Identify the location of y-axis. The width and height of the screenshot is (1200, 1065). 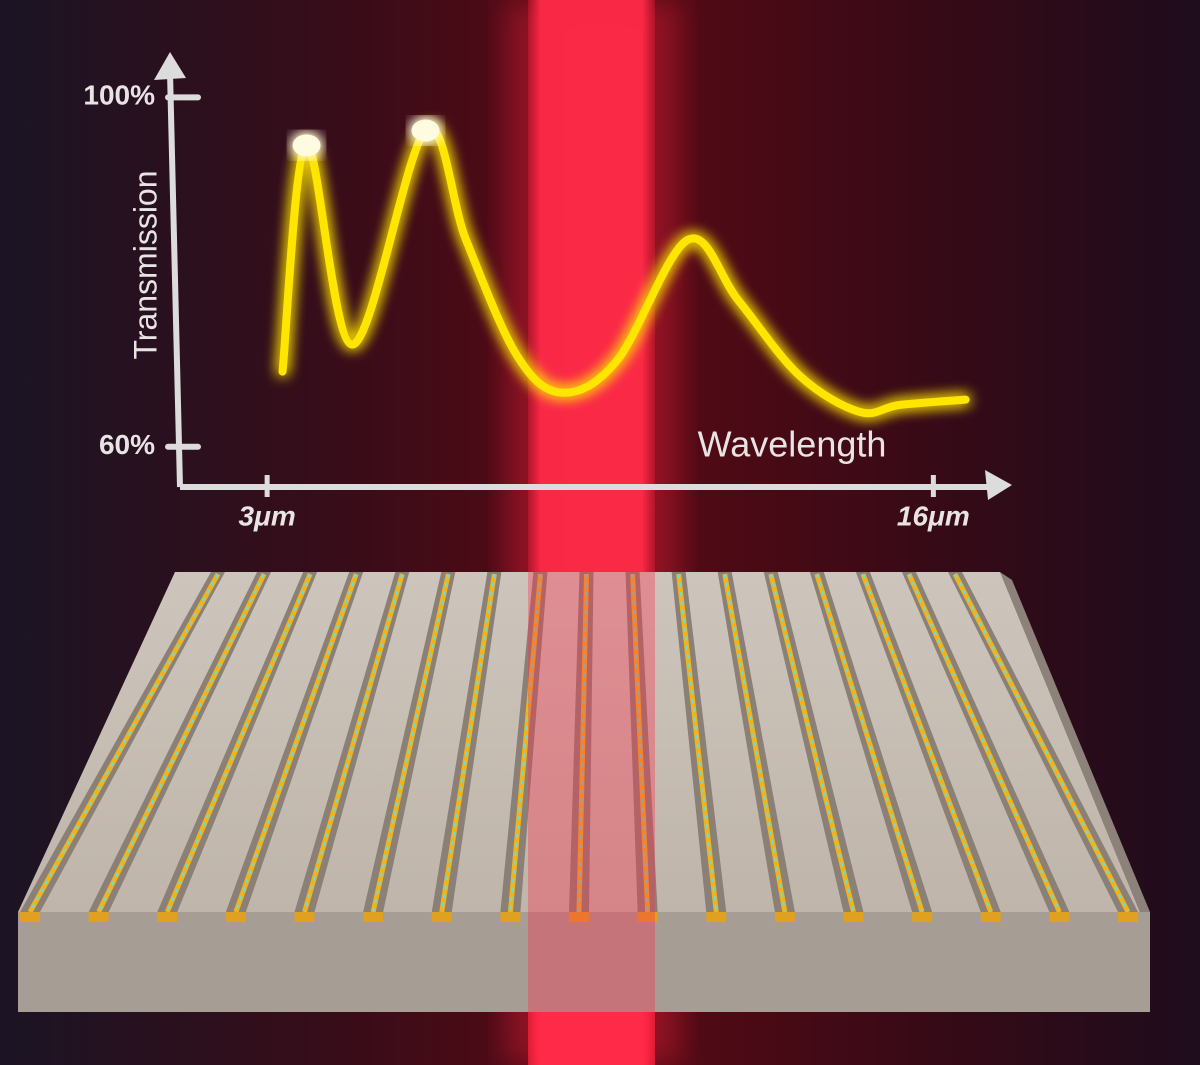
(175, 279).